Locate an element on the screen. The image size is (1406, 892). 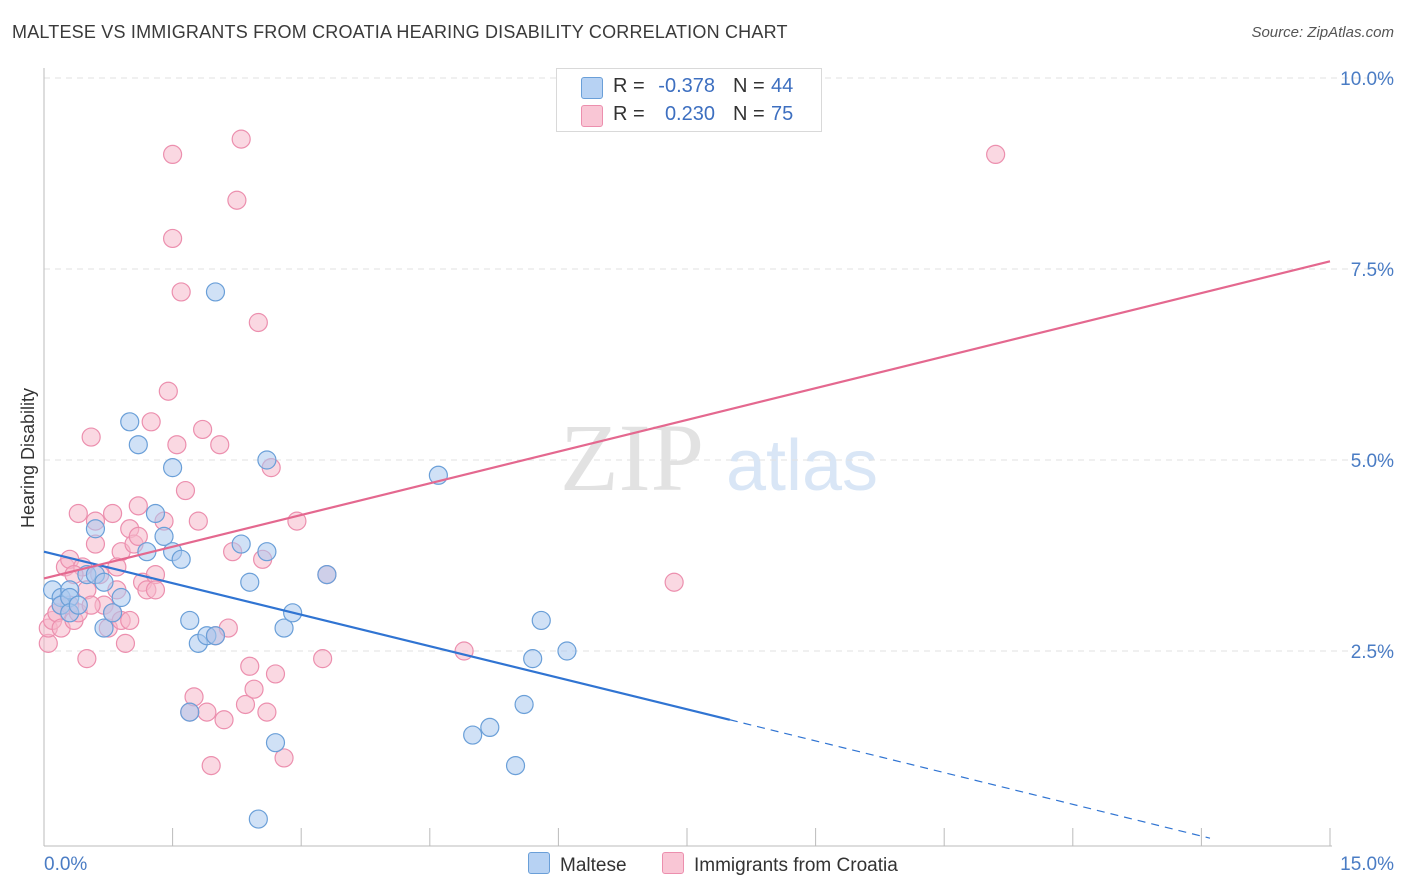
bottom-legend-swatch-pink is located at coordinates (673, 863).